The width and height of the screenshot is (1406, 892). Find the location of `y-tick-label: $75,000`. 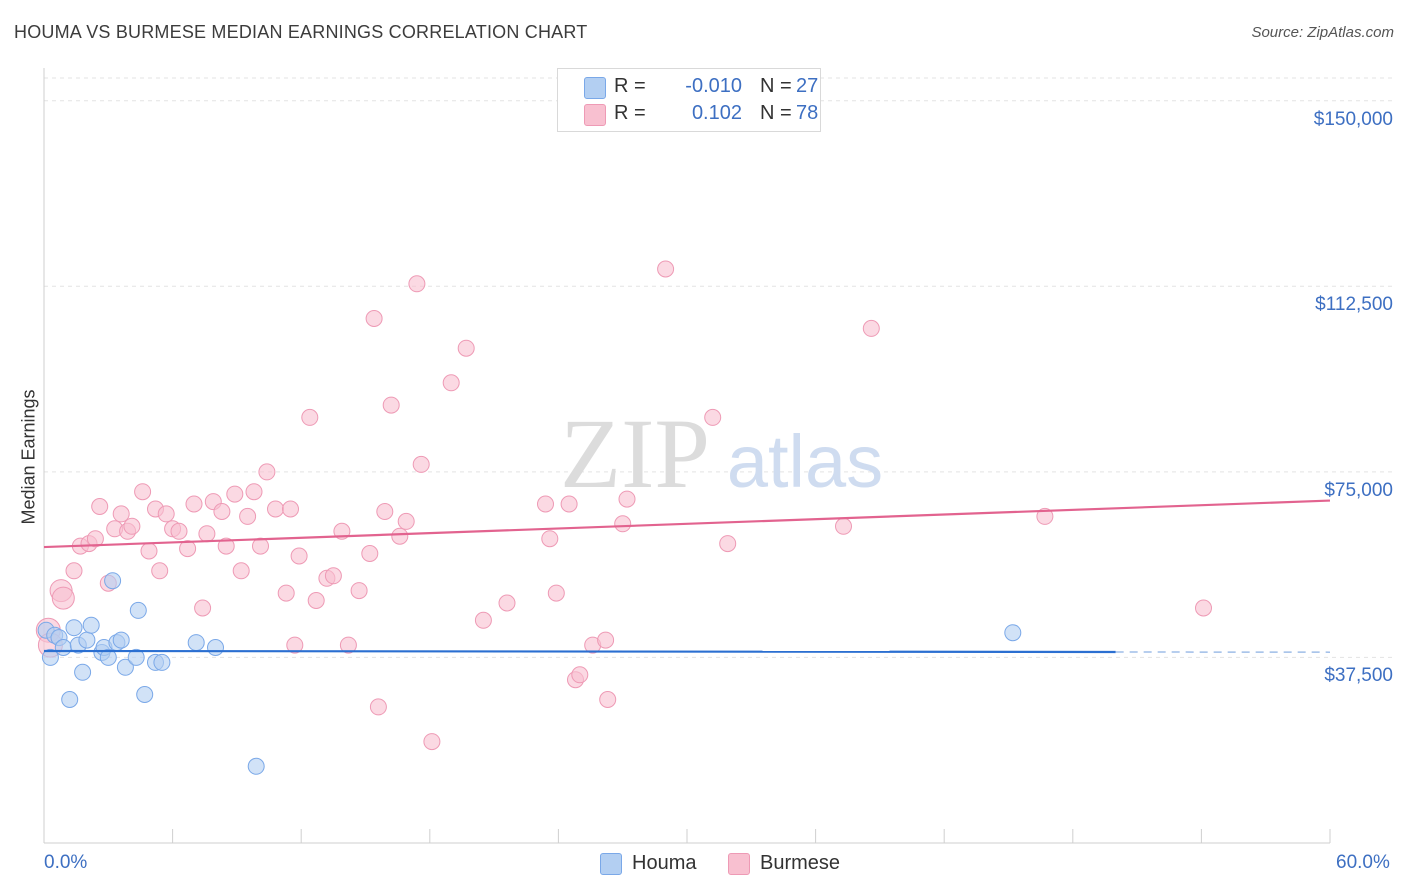

y-tick-label: $75,000 is located at coordinates (1358, 490).